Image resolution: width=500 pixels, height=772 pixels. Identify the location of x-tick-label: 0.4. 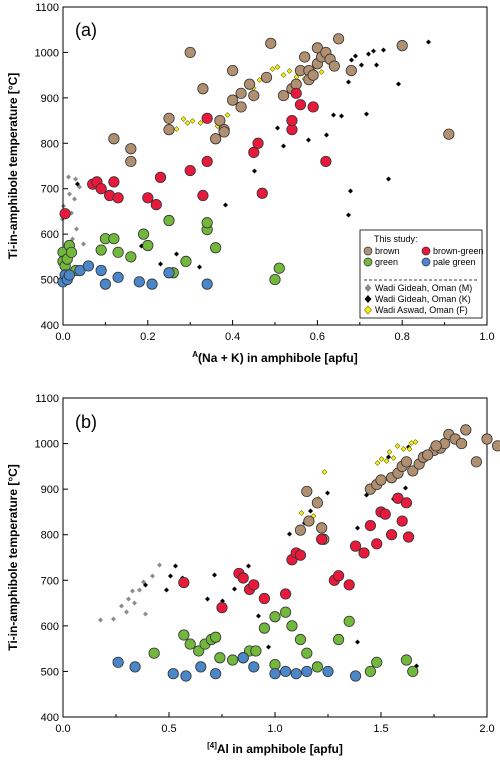
(232, 337).